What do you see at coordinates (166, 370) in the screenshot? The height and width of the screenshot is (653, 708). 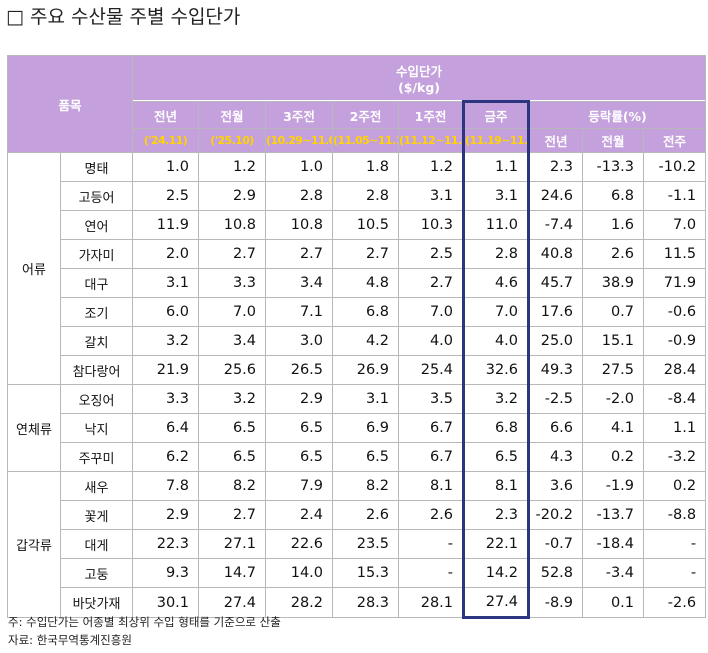 I see `value-cell: 21.9` at bounding box center [166, 370].